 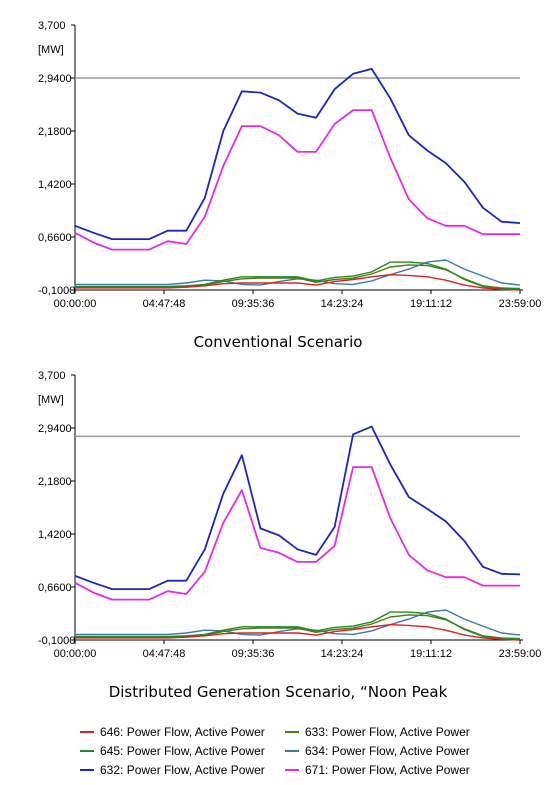 I want to click on legend-label: 634: Power Flow, Active Power, so click(x=387, y=750).